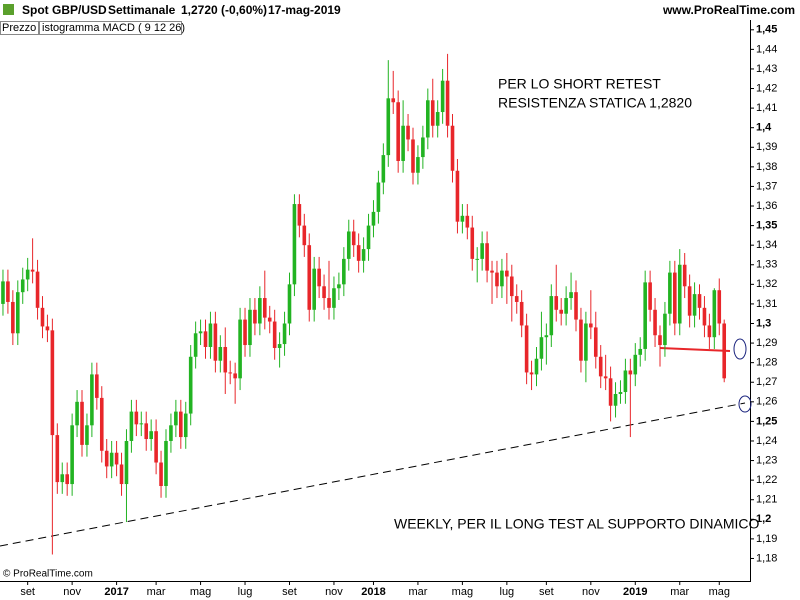  I want to click on y-tick-label: 1,18, so click(766, 558).